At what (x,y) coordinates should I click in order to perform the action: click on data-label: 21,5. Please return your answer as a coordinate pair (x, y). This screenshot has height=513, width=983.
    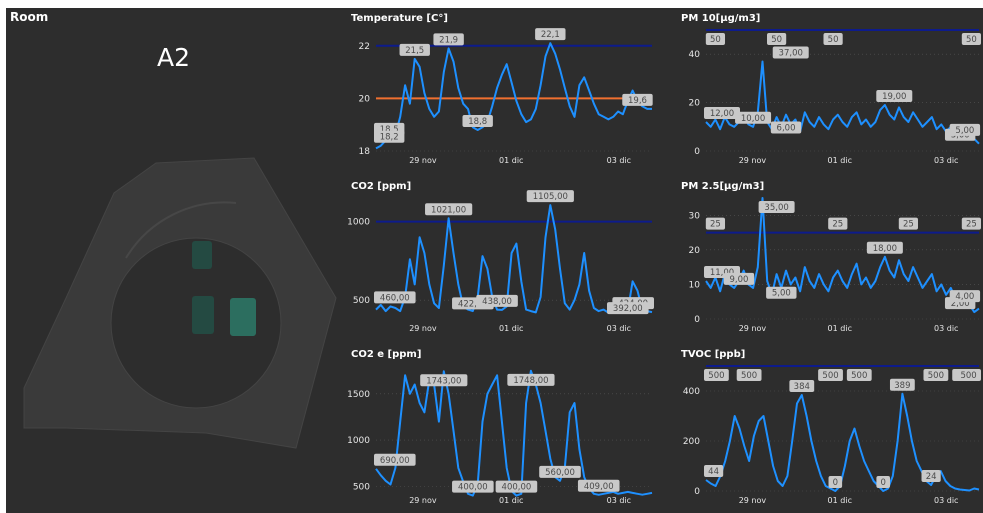
    Looking at the image, I should click on (414, 49).